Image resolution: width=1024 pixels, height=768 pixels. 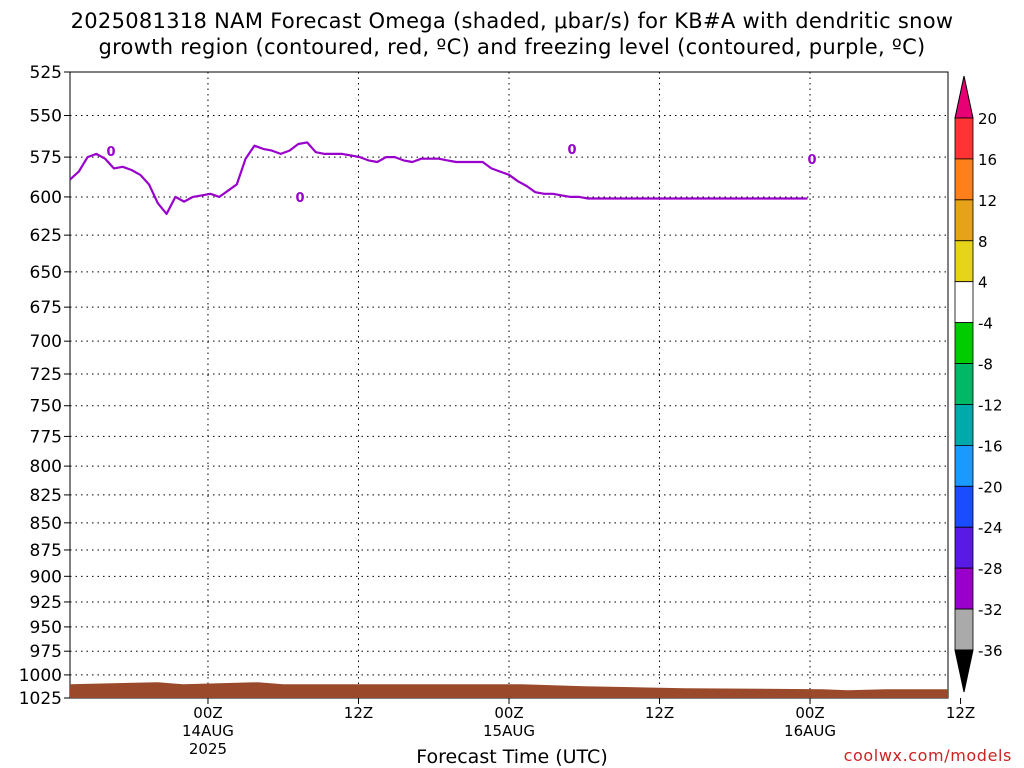 What do you see at coordinates (46, 73) in the screenshot?
I see `y-tick-label: 525` at bounding box center [46, 73].